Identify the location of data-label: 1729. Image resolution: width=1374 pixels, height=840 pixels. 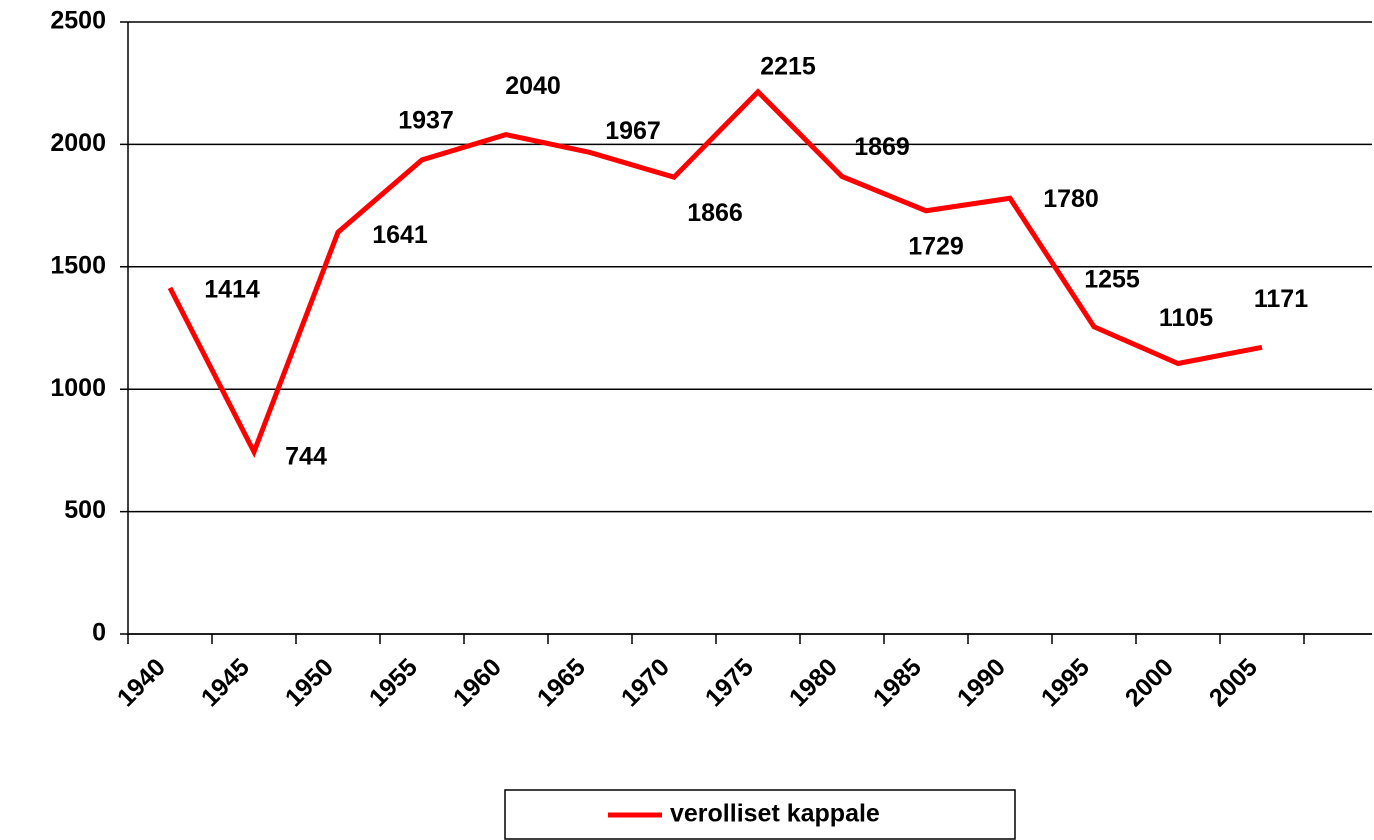
(936, 246).